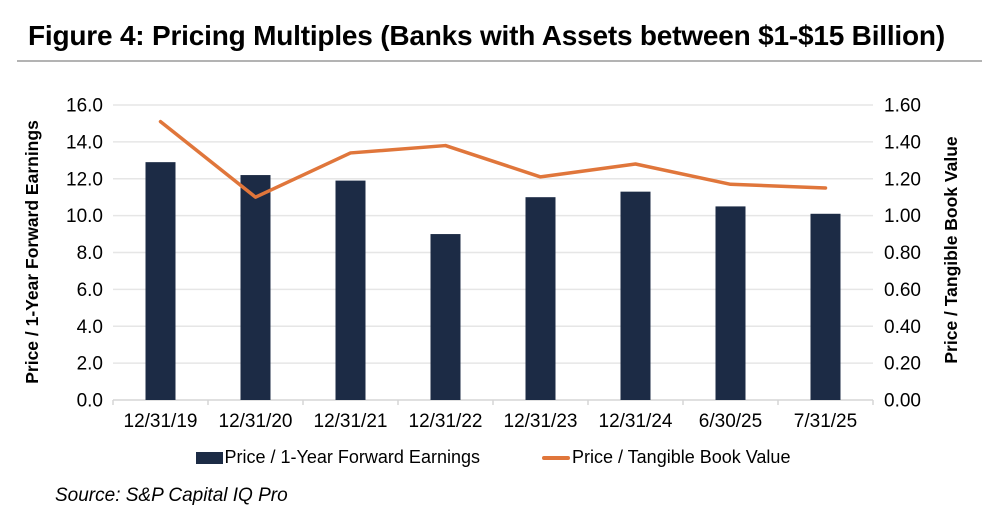  Describe the element at coordinates (209, 457) in the screenshot. I see `bar-series-swatch` at that location.